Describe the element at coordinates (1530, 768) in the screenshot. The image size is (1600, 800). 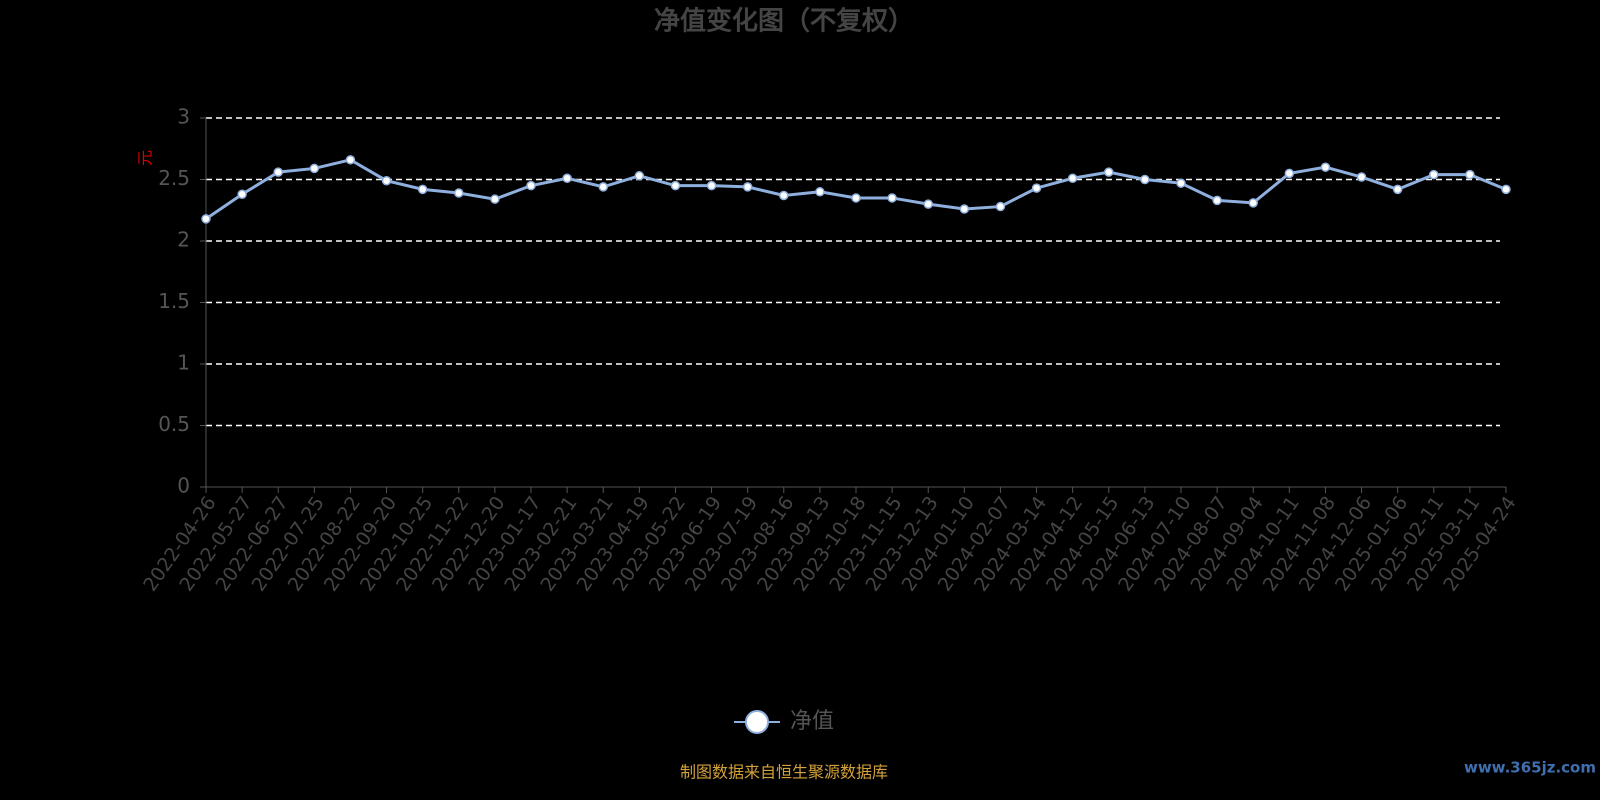
I see `watermark: www.365jz.com` at that location.